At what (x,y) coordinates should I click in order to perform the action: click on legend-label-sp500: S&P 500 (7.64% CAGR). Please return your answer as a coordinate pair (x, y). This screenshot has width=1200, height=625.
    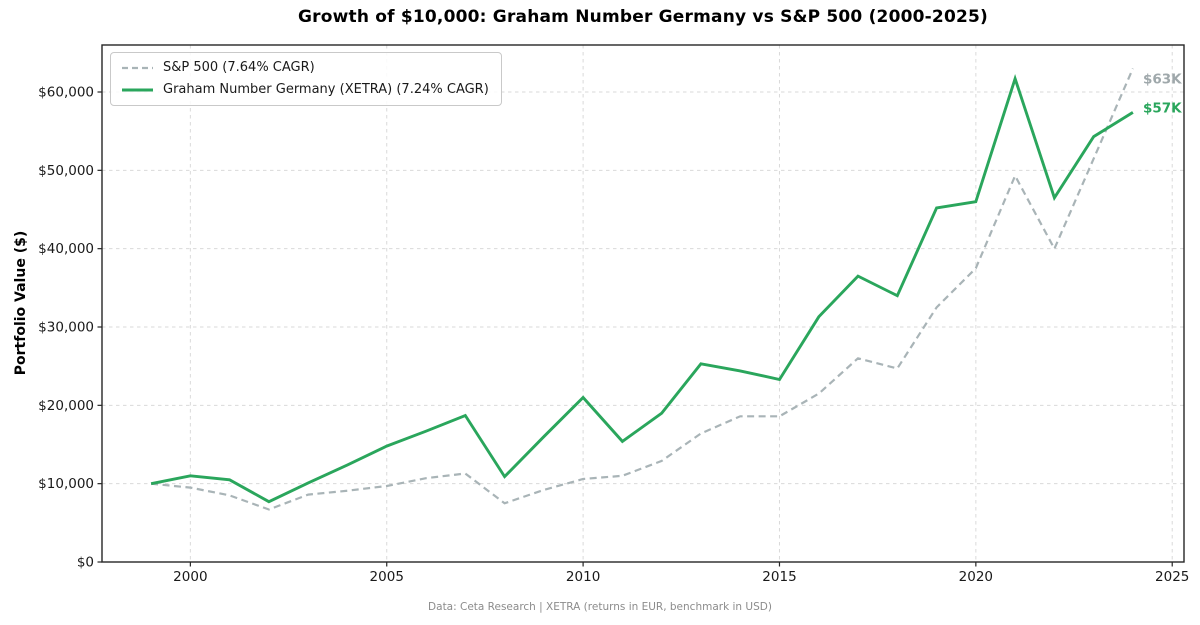
    Looking at the image, I should click on (239, 67).